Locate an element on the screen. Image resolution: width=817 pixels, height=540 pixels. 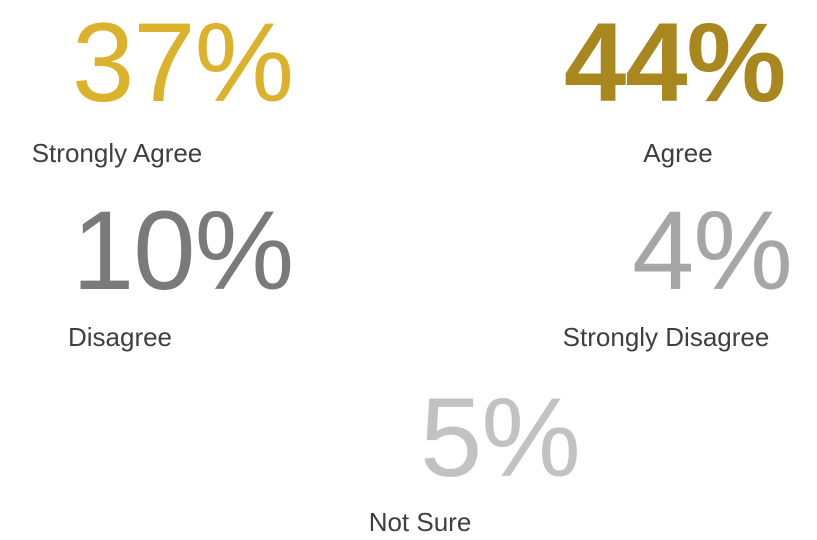
disagree-label: Disagree is located at coordinates (120, 337).